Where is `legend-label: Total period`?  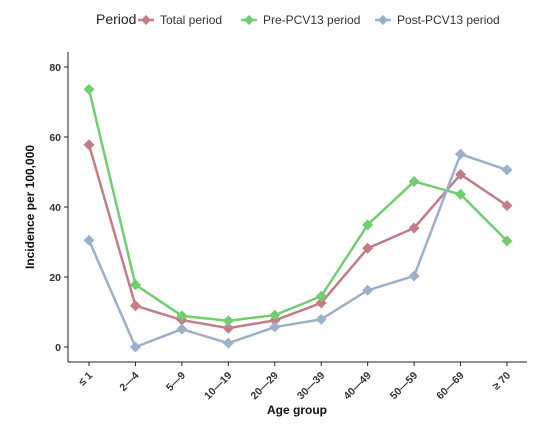 legend-label: Total period is located at coordinates (191, 20).